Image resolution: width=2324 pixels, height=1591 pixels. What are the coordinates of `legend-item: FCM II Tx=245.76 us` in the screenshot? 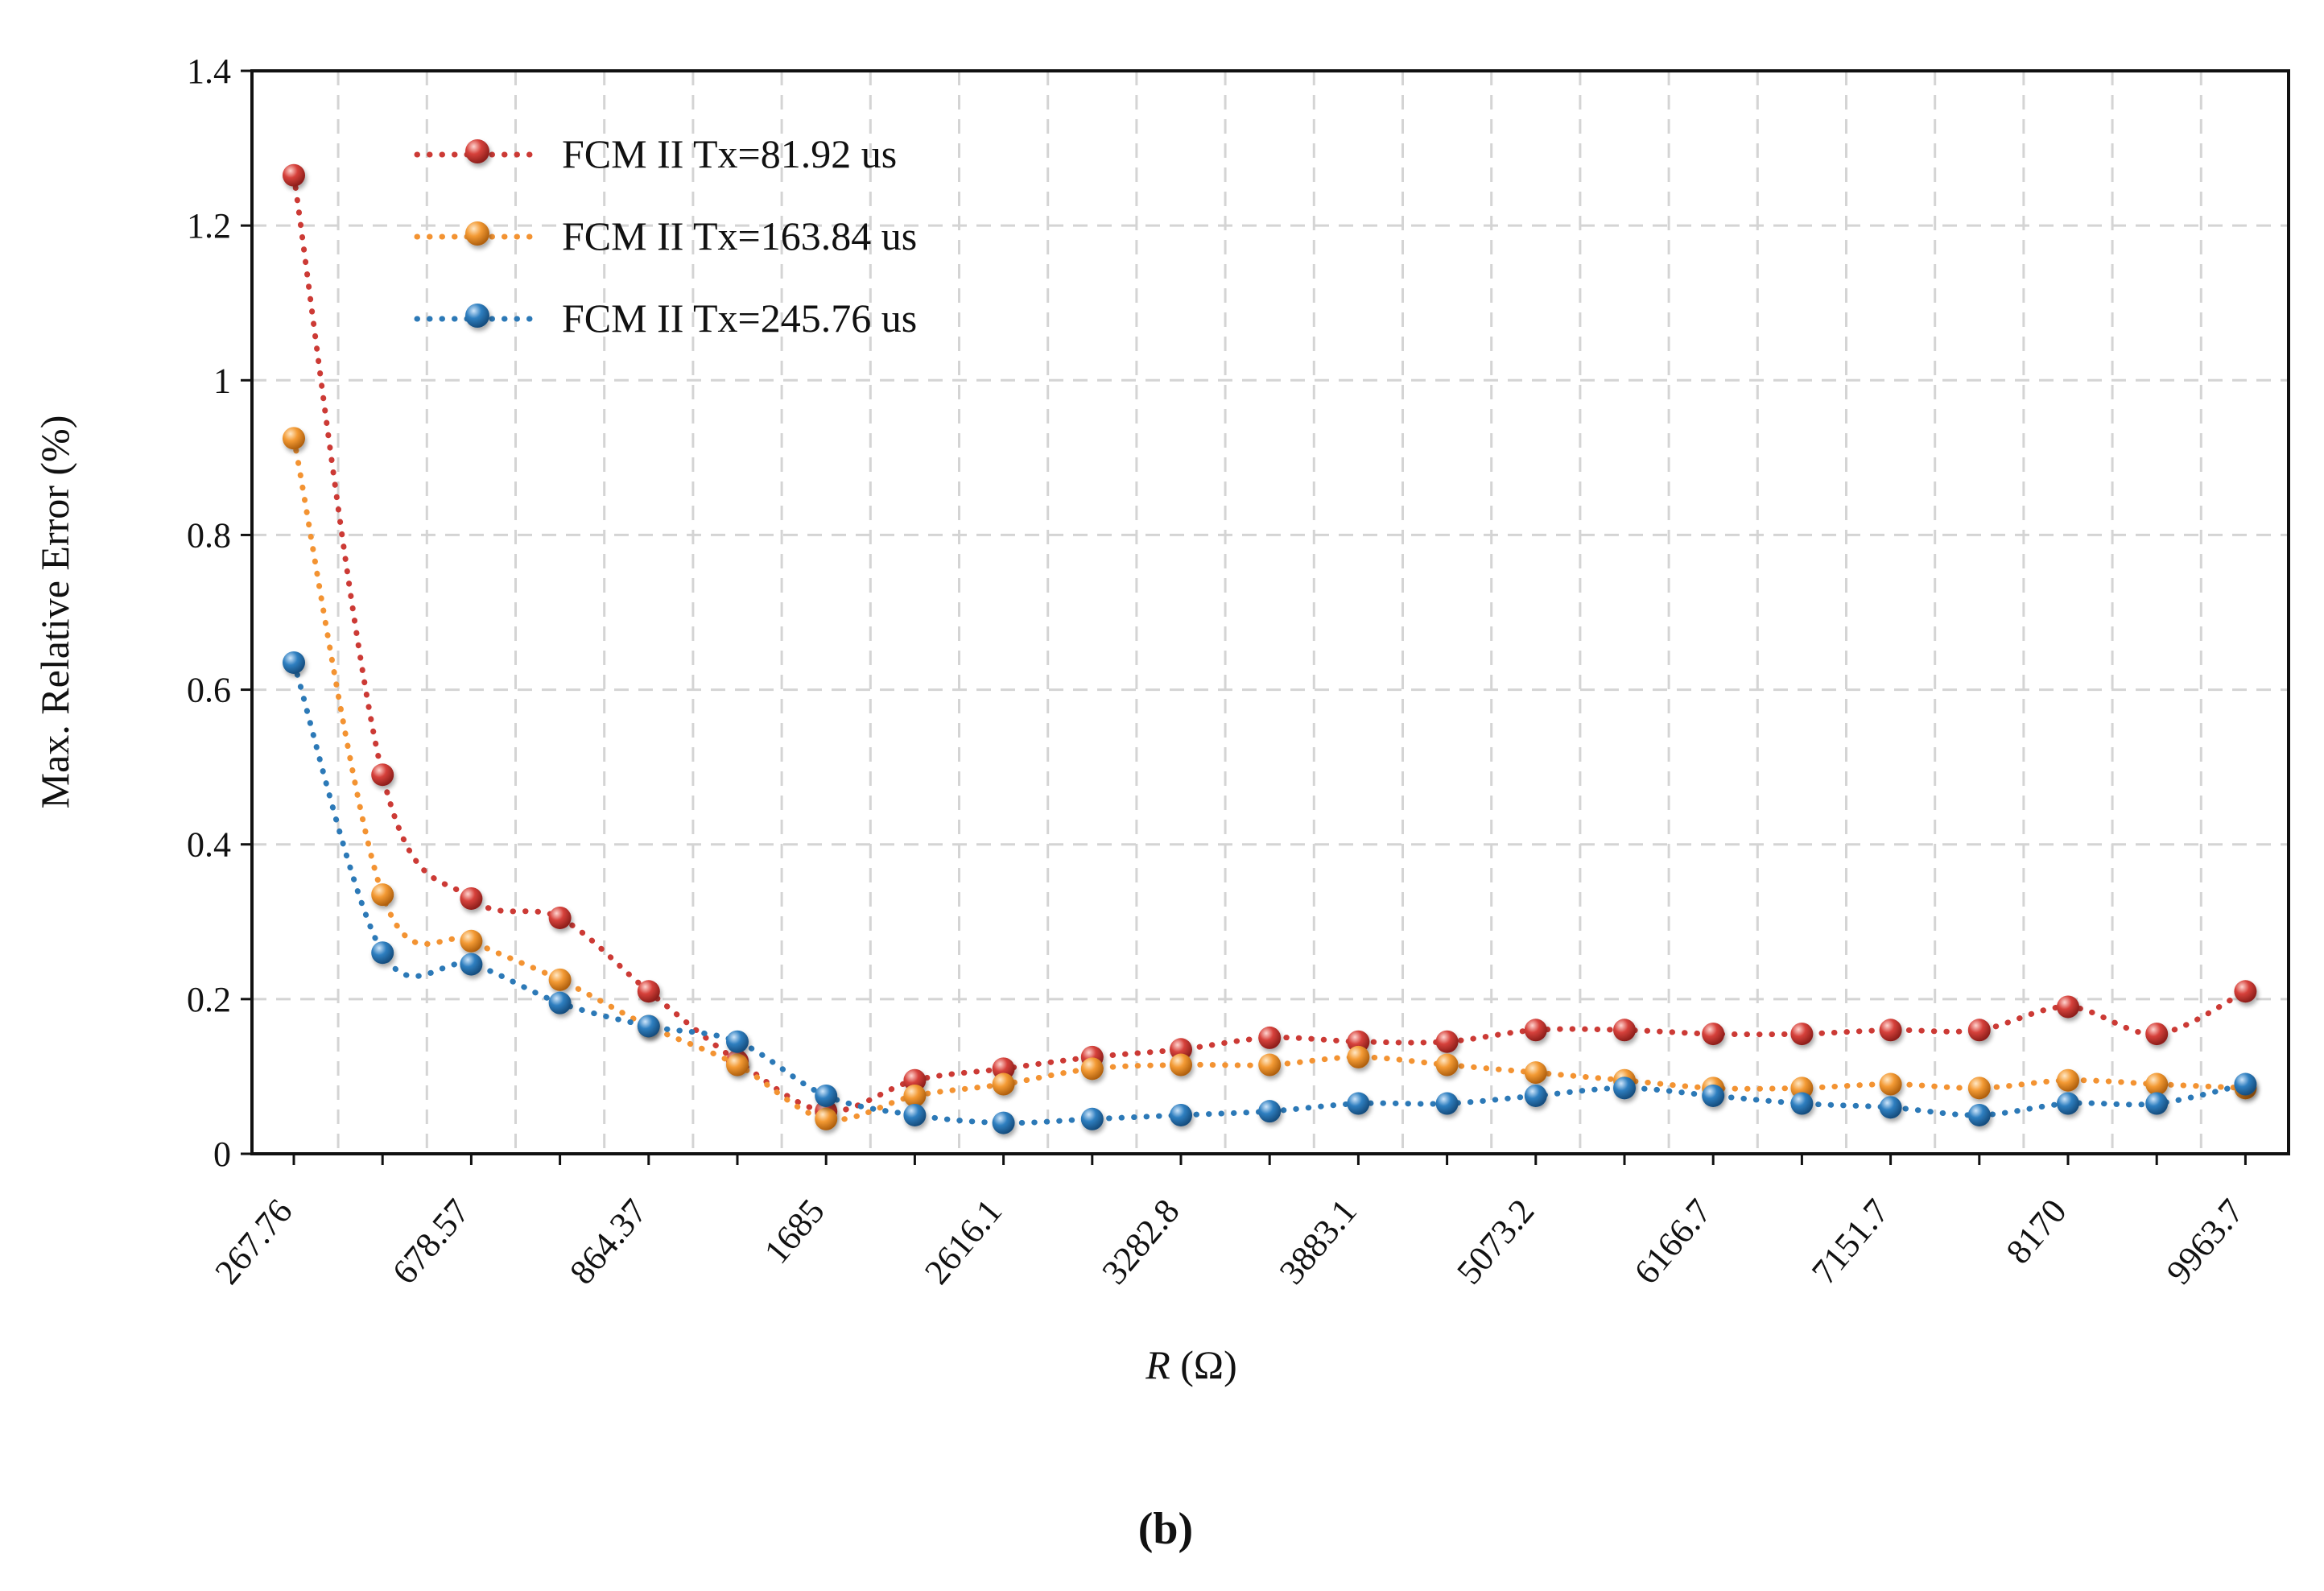 It's located at (665, 318).